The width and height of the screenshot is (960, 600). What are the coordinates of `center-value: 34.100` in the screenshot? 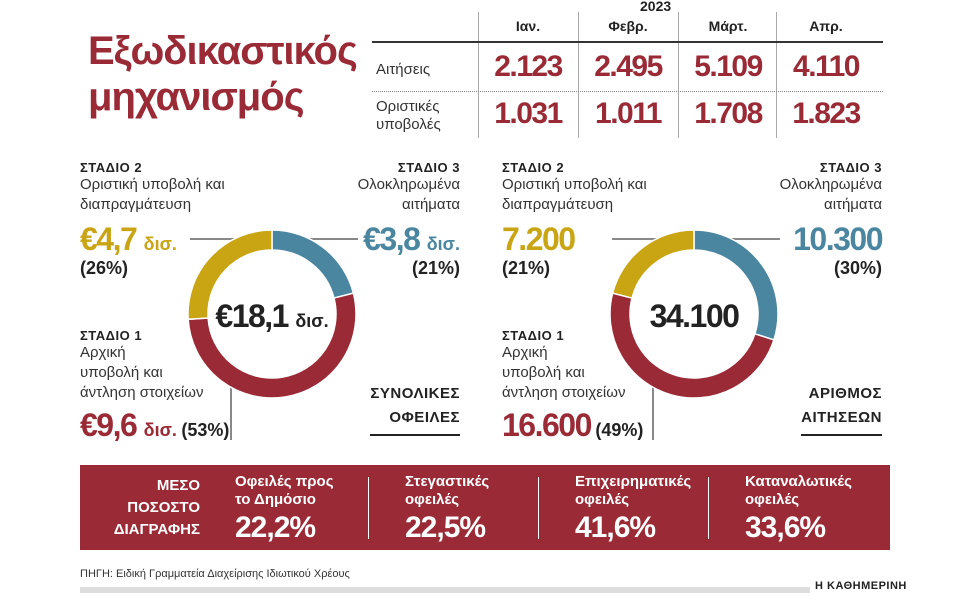 It's located at (694, 316).